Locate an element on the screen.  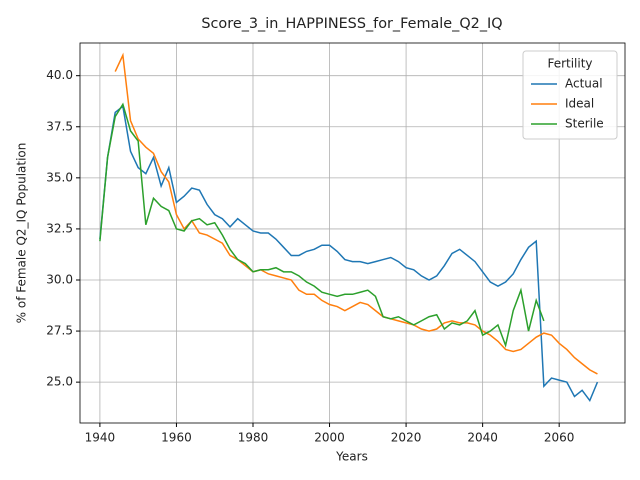
legend-label: Ideal is located at coordinates (579, 104).